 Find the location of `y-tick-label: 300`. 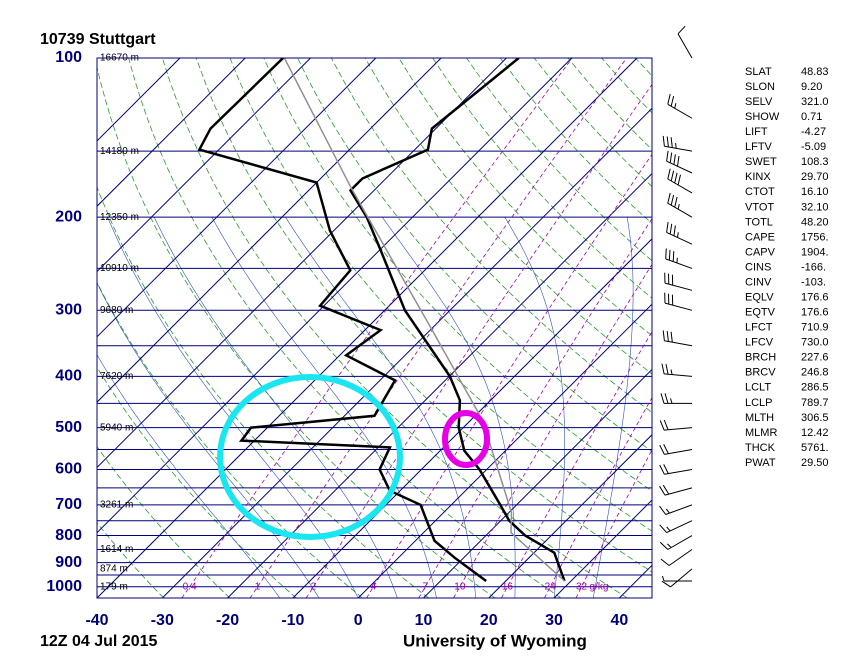

y-tick-label: 300 is located at coordinates (68, 310).